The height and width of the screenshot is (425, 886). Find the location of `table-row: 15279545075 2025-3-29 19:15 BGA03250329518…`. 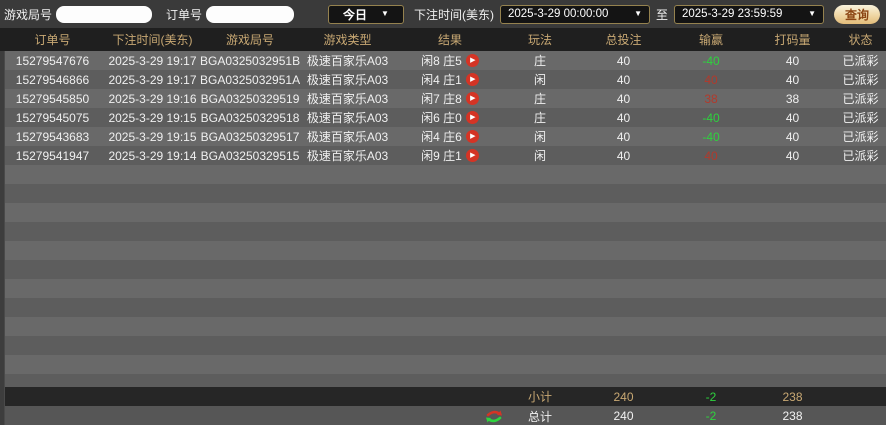

table-row: 15279545075 2025-3-29 19:15 BGA03250329518… is located at coordinates (443, 117).